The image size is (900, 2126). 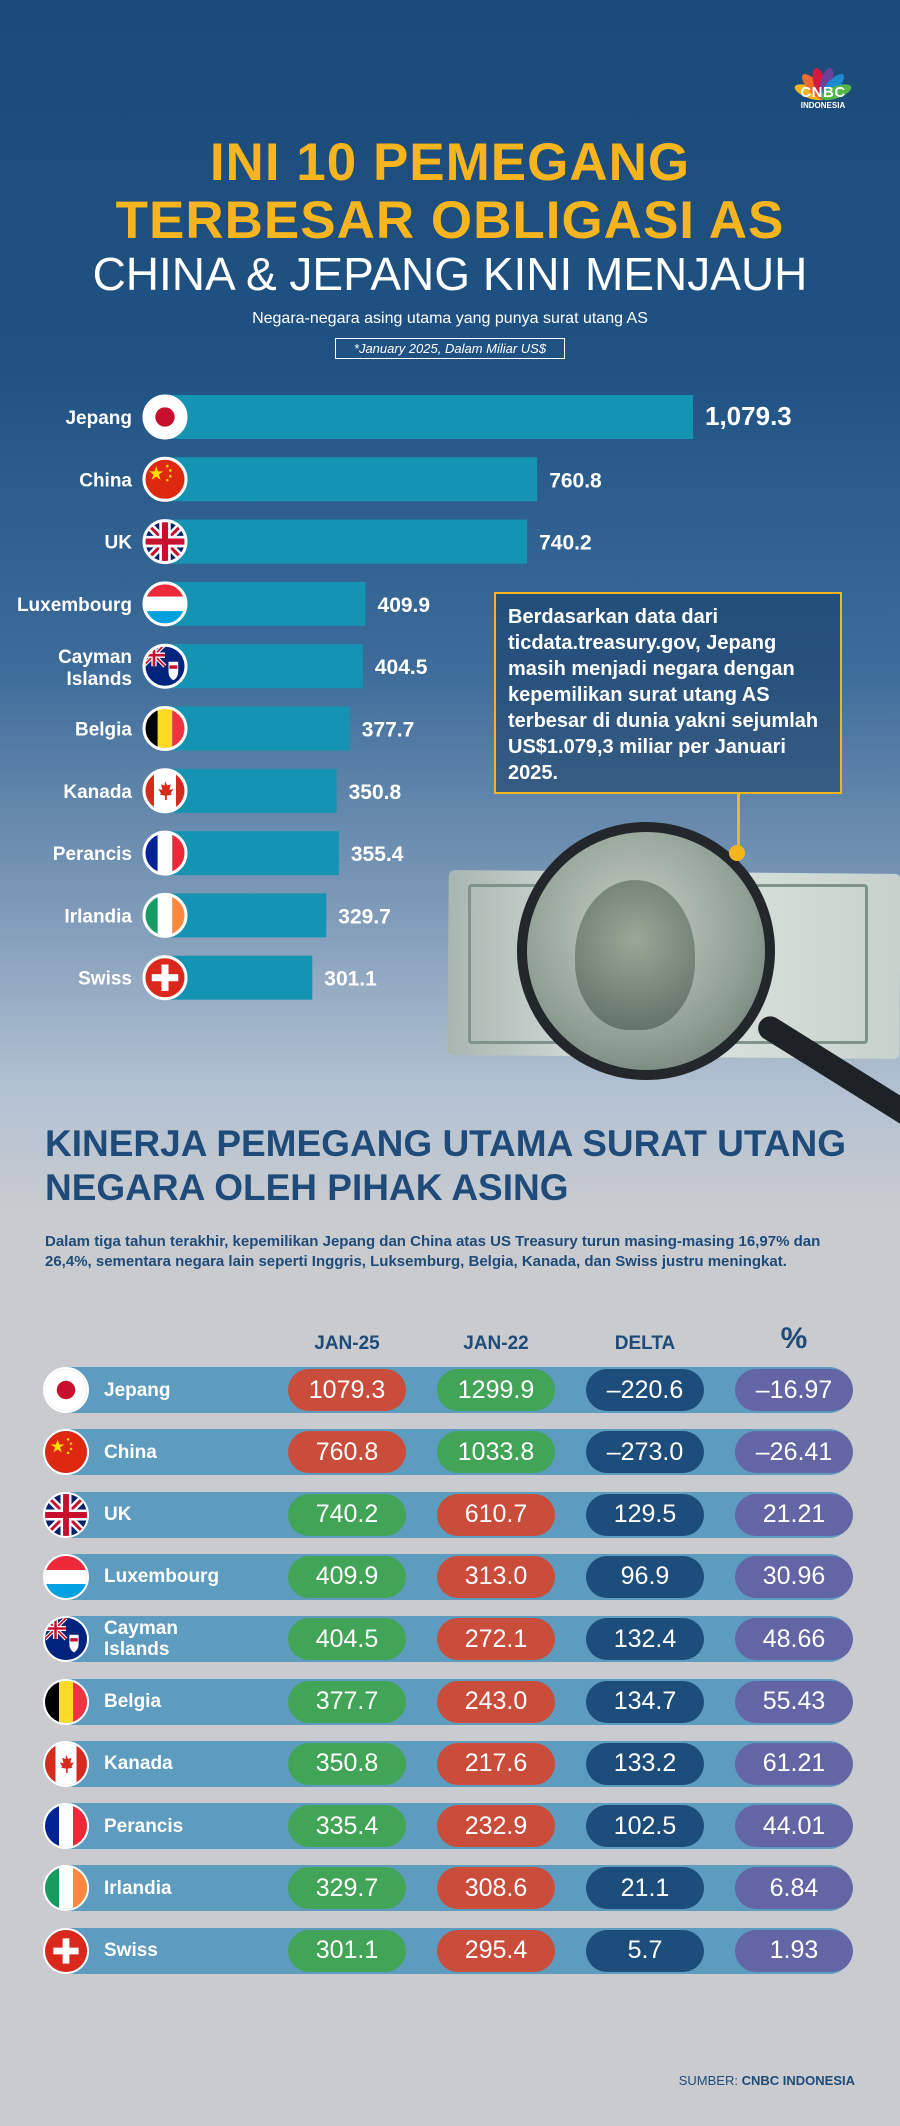 I want to click on luxembourg-flag-icon, so click(x=165, y=604).